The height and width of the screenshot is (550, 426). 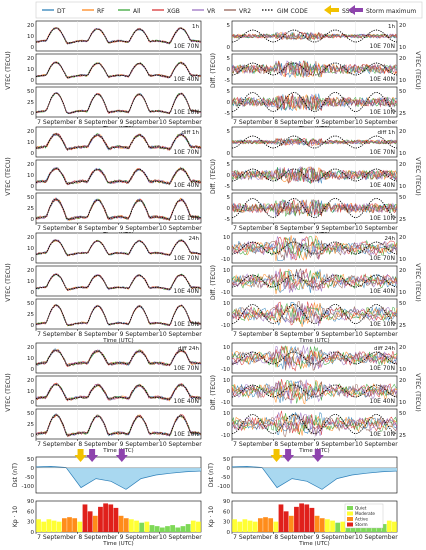 What do you see at coordinates (361, 508) in the screenshot?
I see `kp-legend-label: Quiet` at bounding box center [361, 508].